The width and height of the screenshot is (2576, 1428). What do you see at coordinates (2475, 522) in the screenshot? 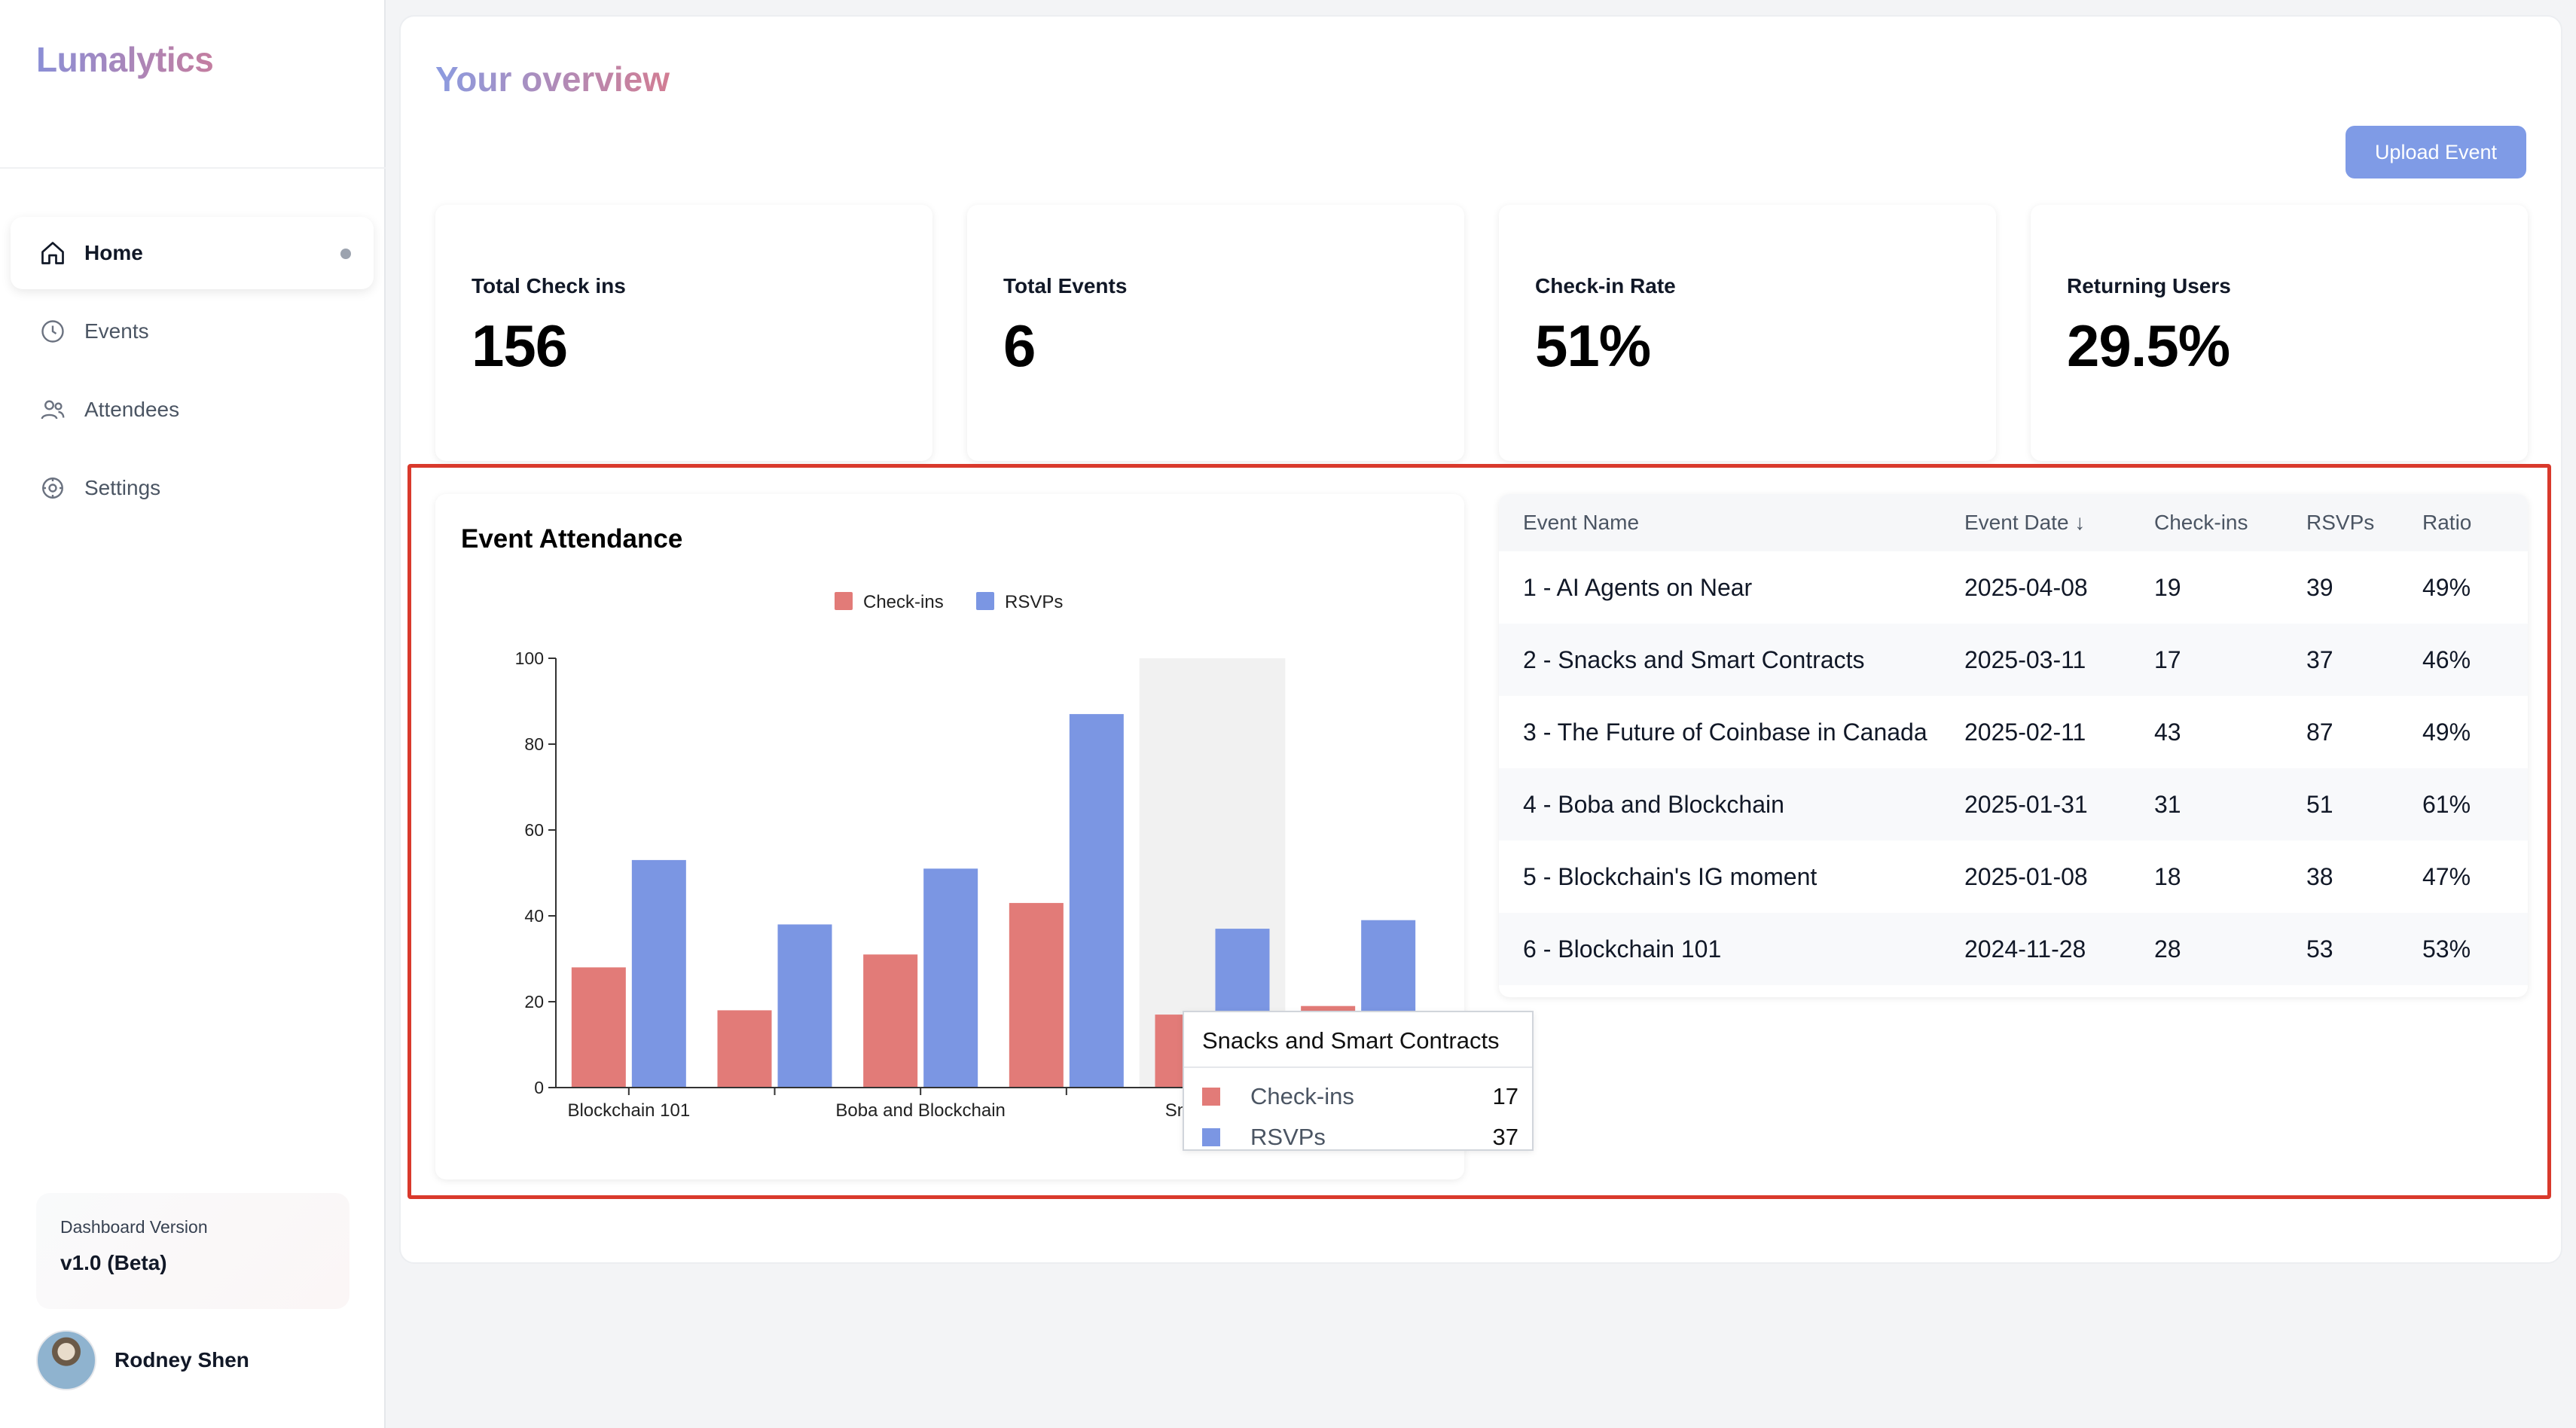
I see `column-header-ratio: Ratio` at bounding box center [2475, 522].